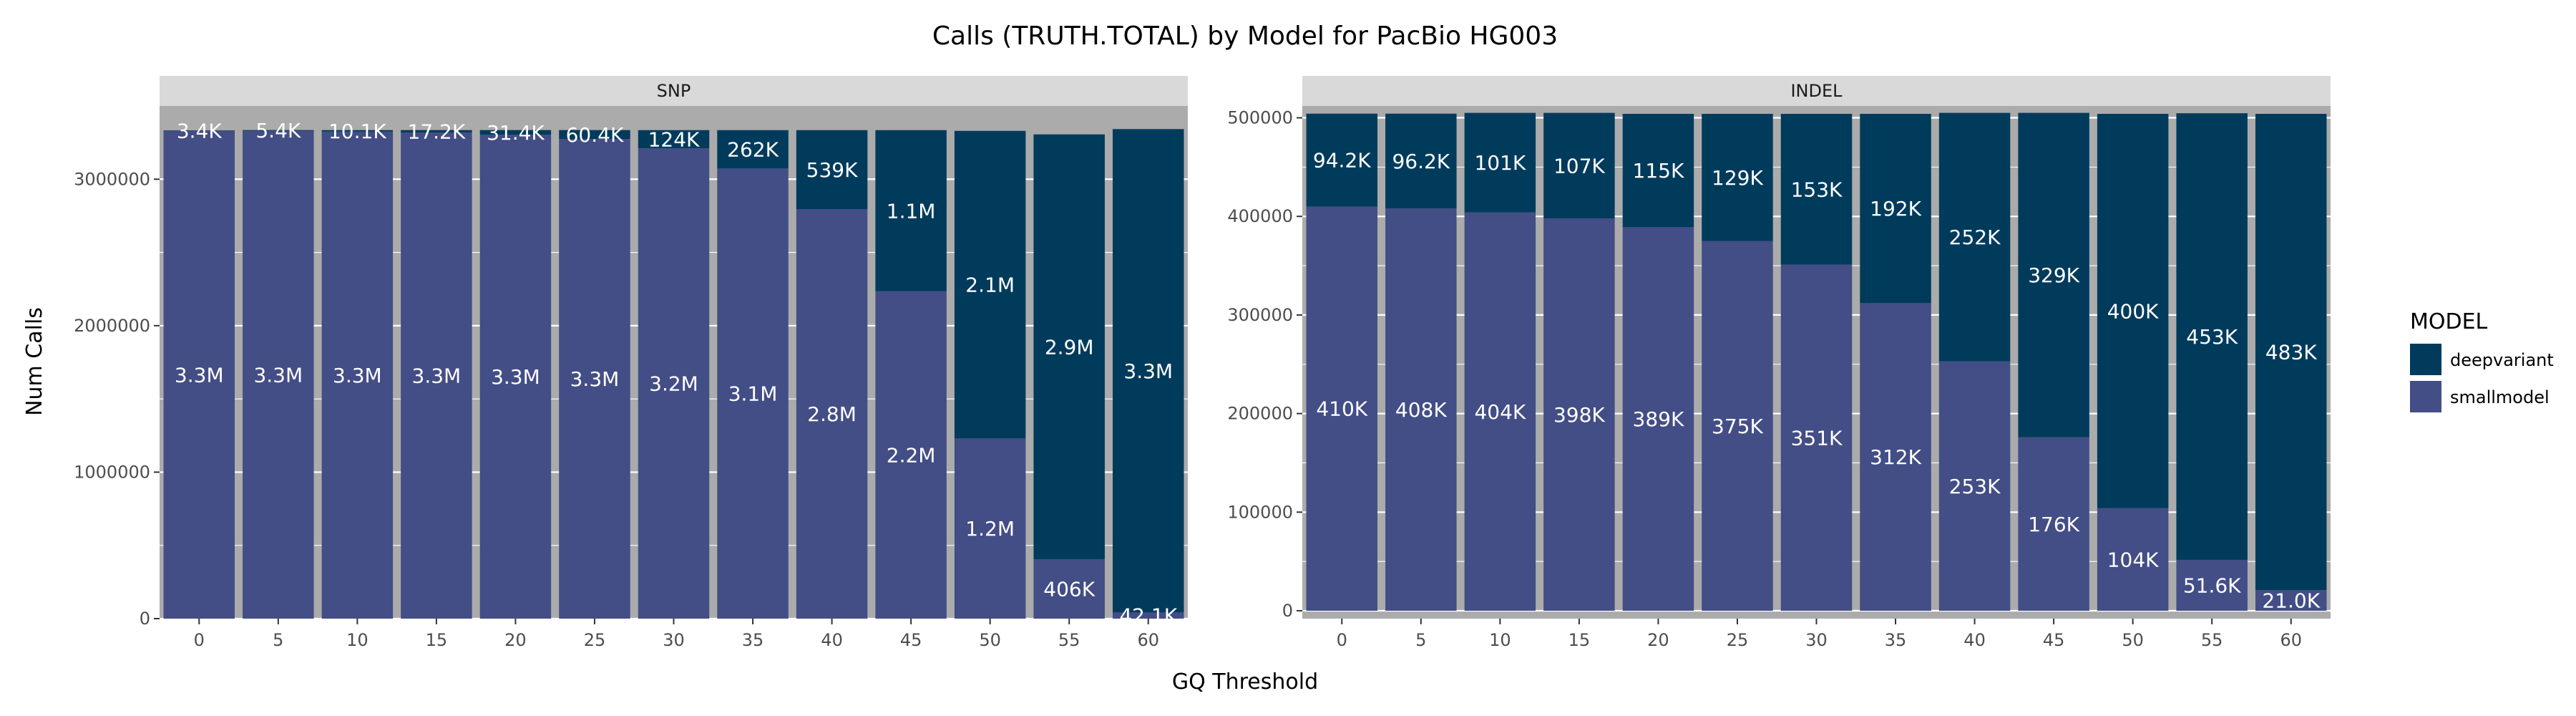 The image size is (2576, 716). I want to click on bar-label-smallmodel: 351K, so click(1817, 438).